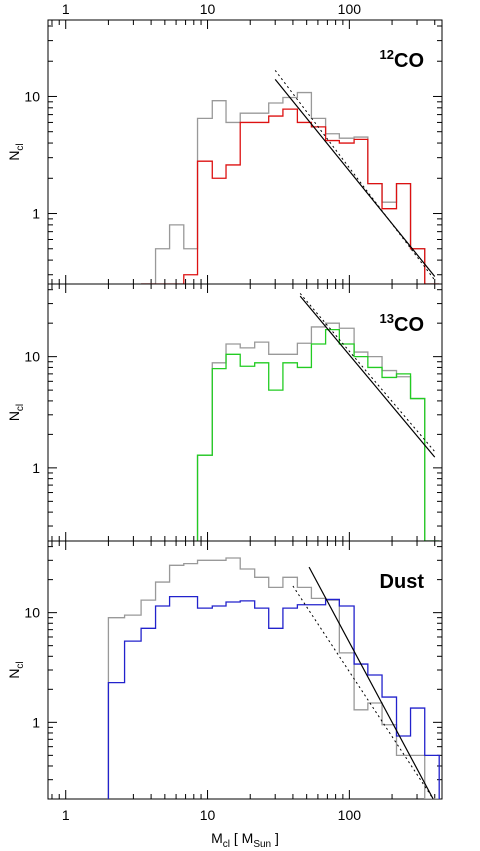 This screenshot has width=480, height=851. I want to click on x-tick-label: 100, so click(350, 815).